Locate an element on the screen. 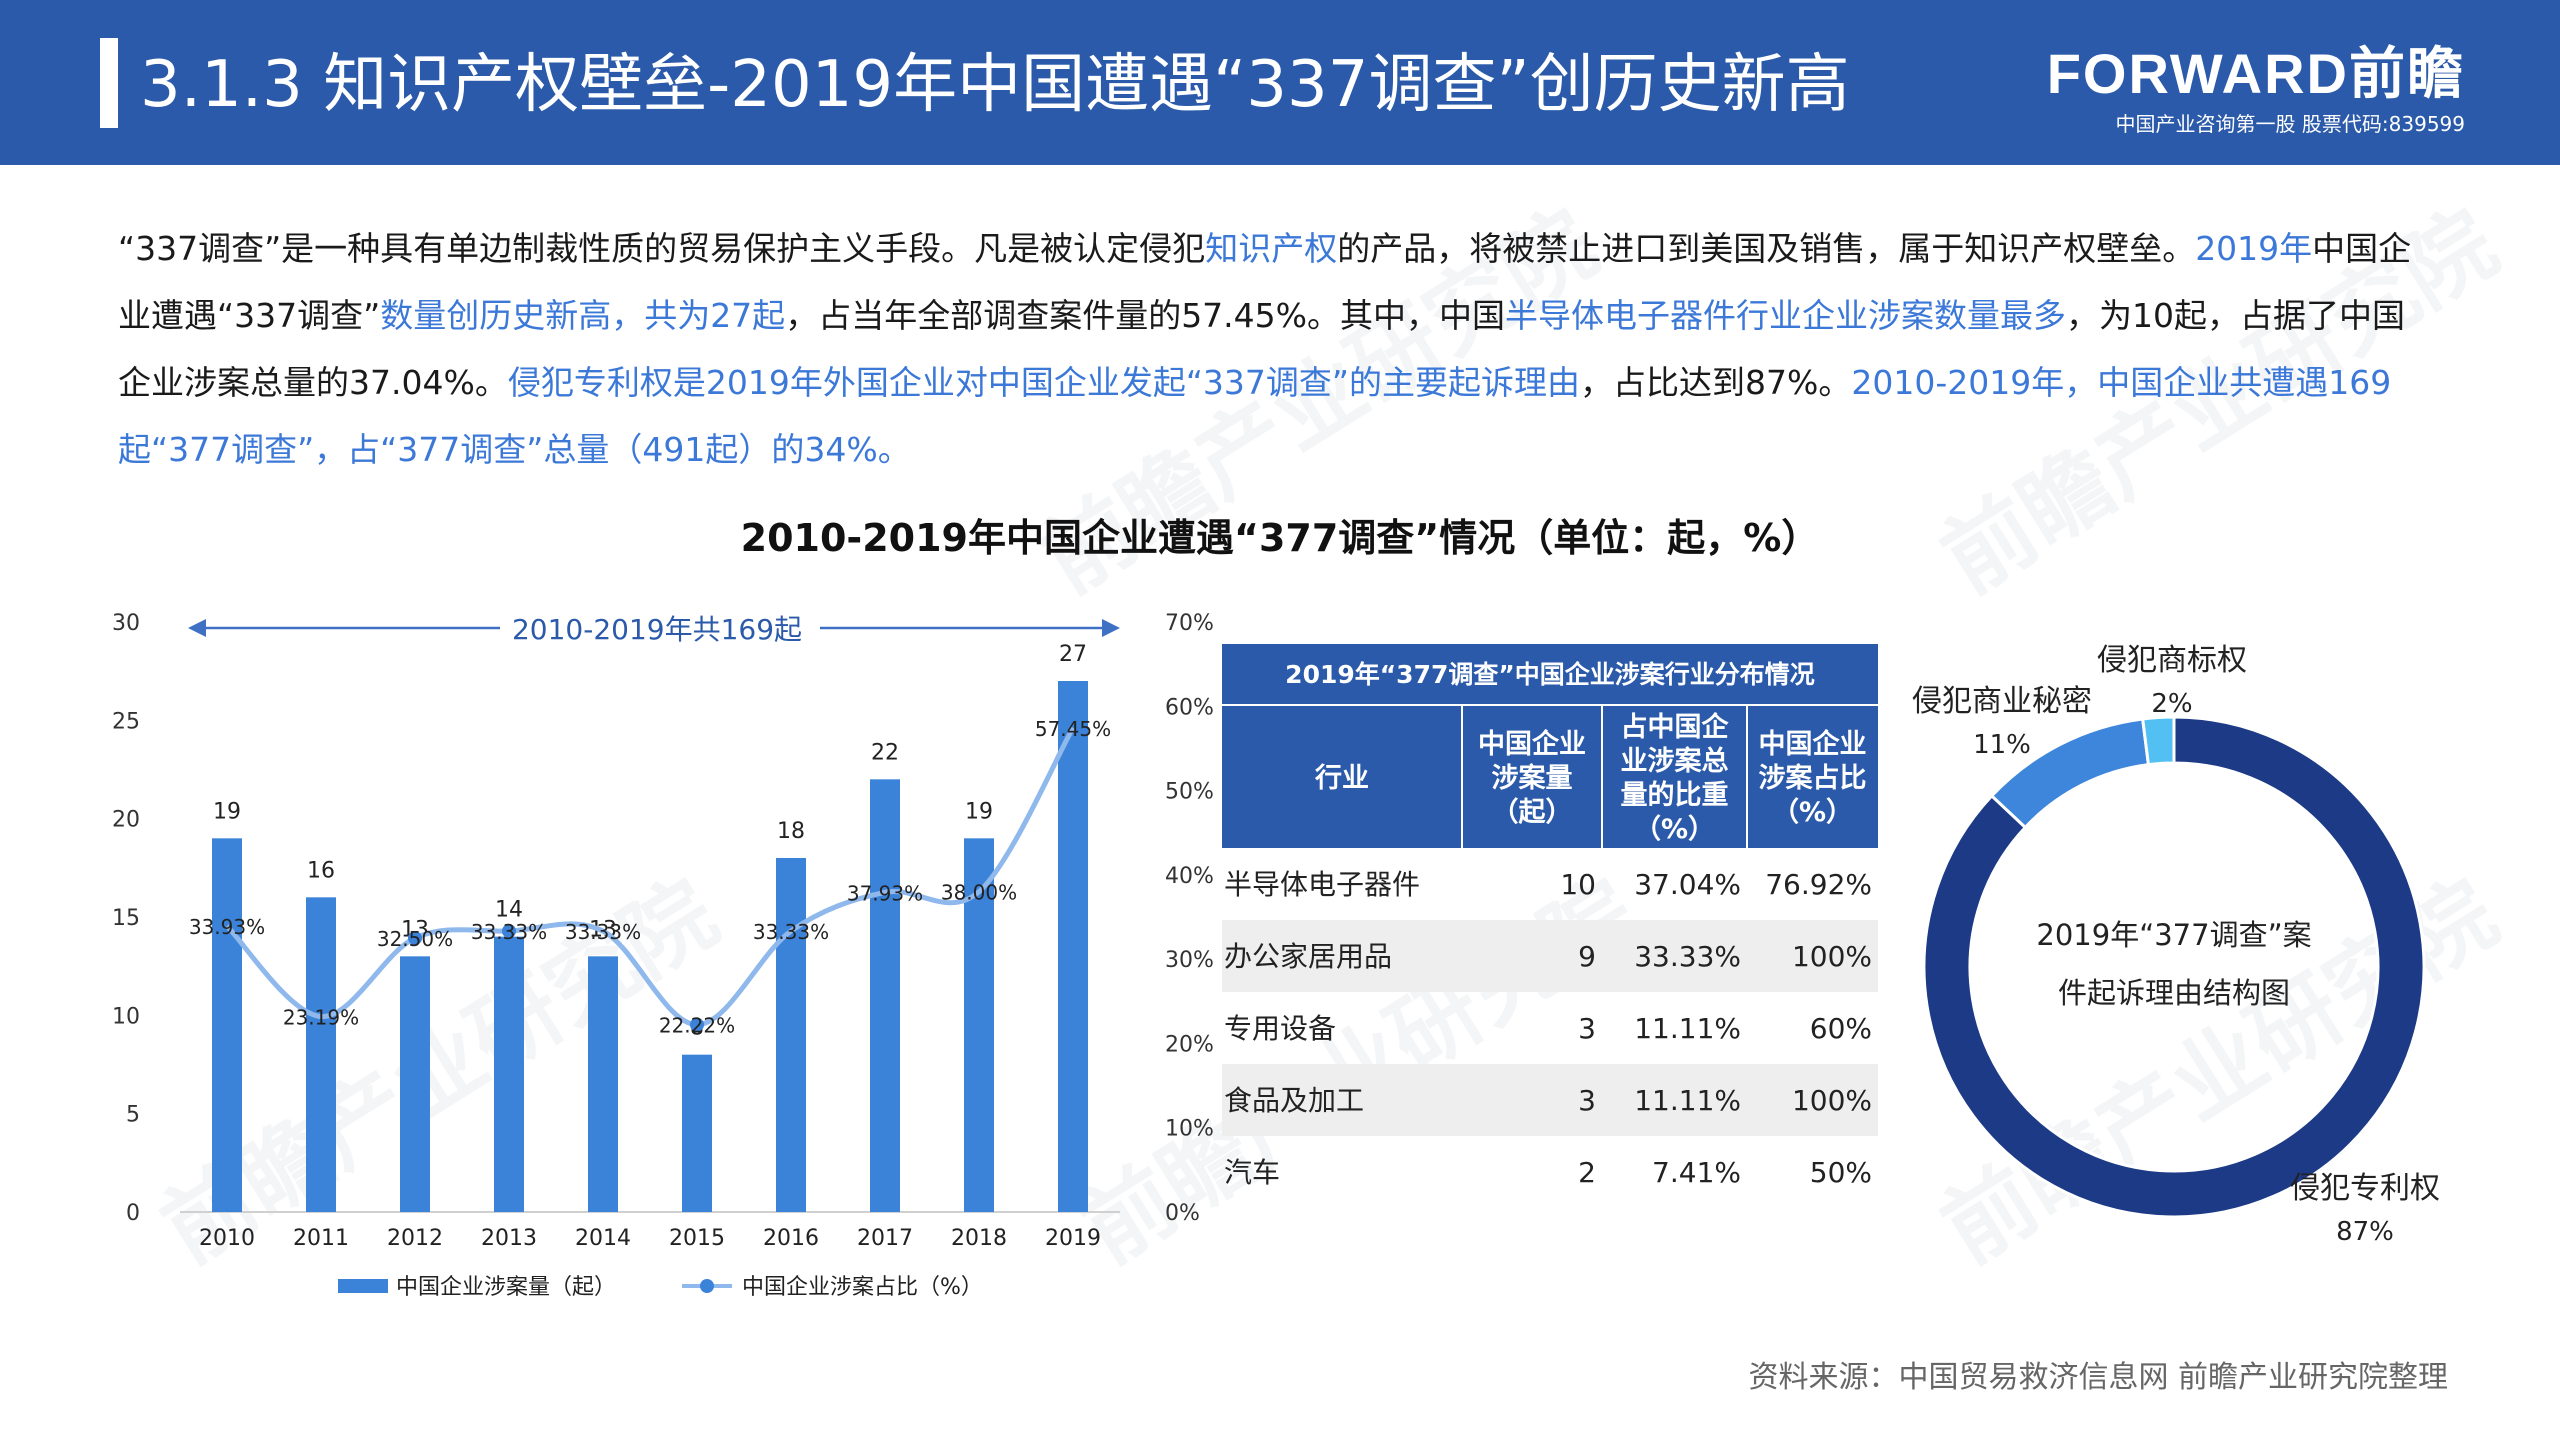 Image resolution: width=2560 pixels, height=1440 pixels. donut-center-title: 2019年“377调查”案 is located at coordinates (2173, 935).